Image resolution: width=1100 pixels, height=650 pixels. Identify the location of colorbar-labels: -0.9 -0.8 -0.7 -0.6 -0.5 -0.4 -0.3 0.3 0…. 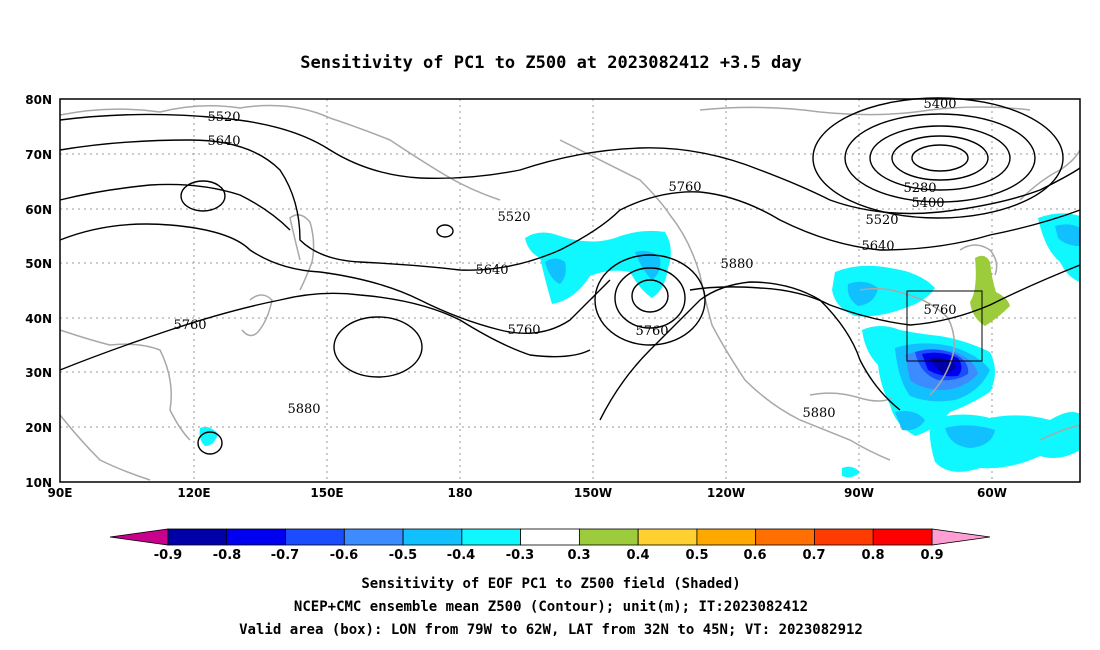
(549, 555).